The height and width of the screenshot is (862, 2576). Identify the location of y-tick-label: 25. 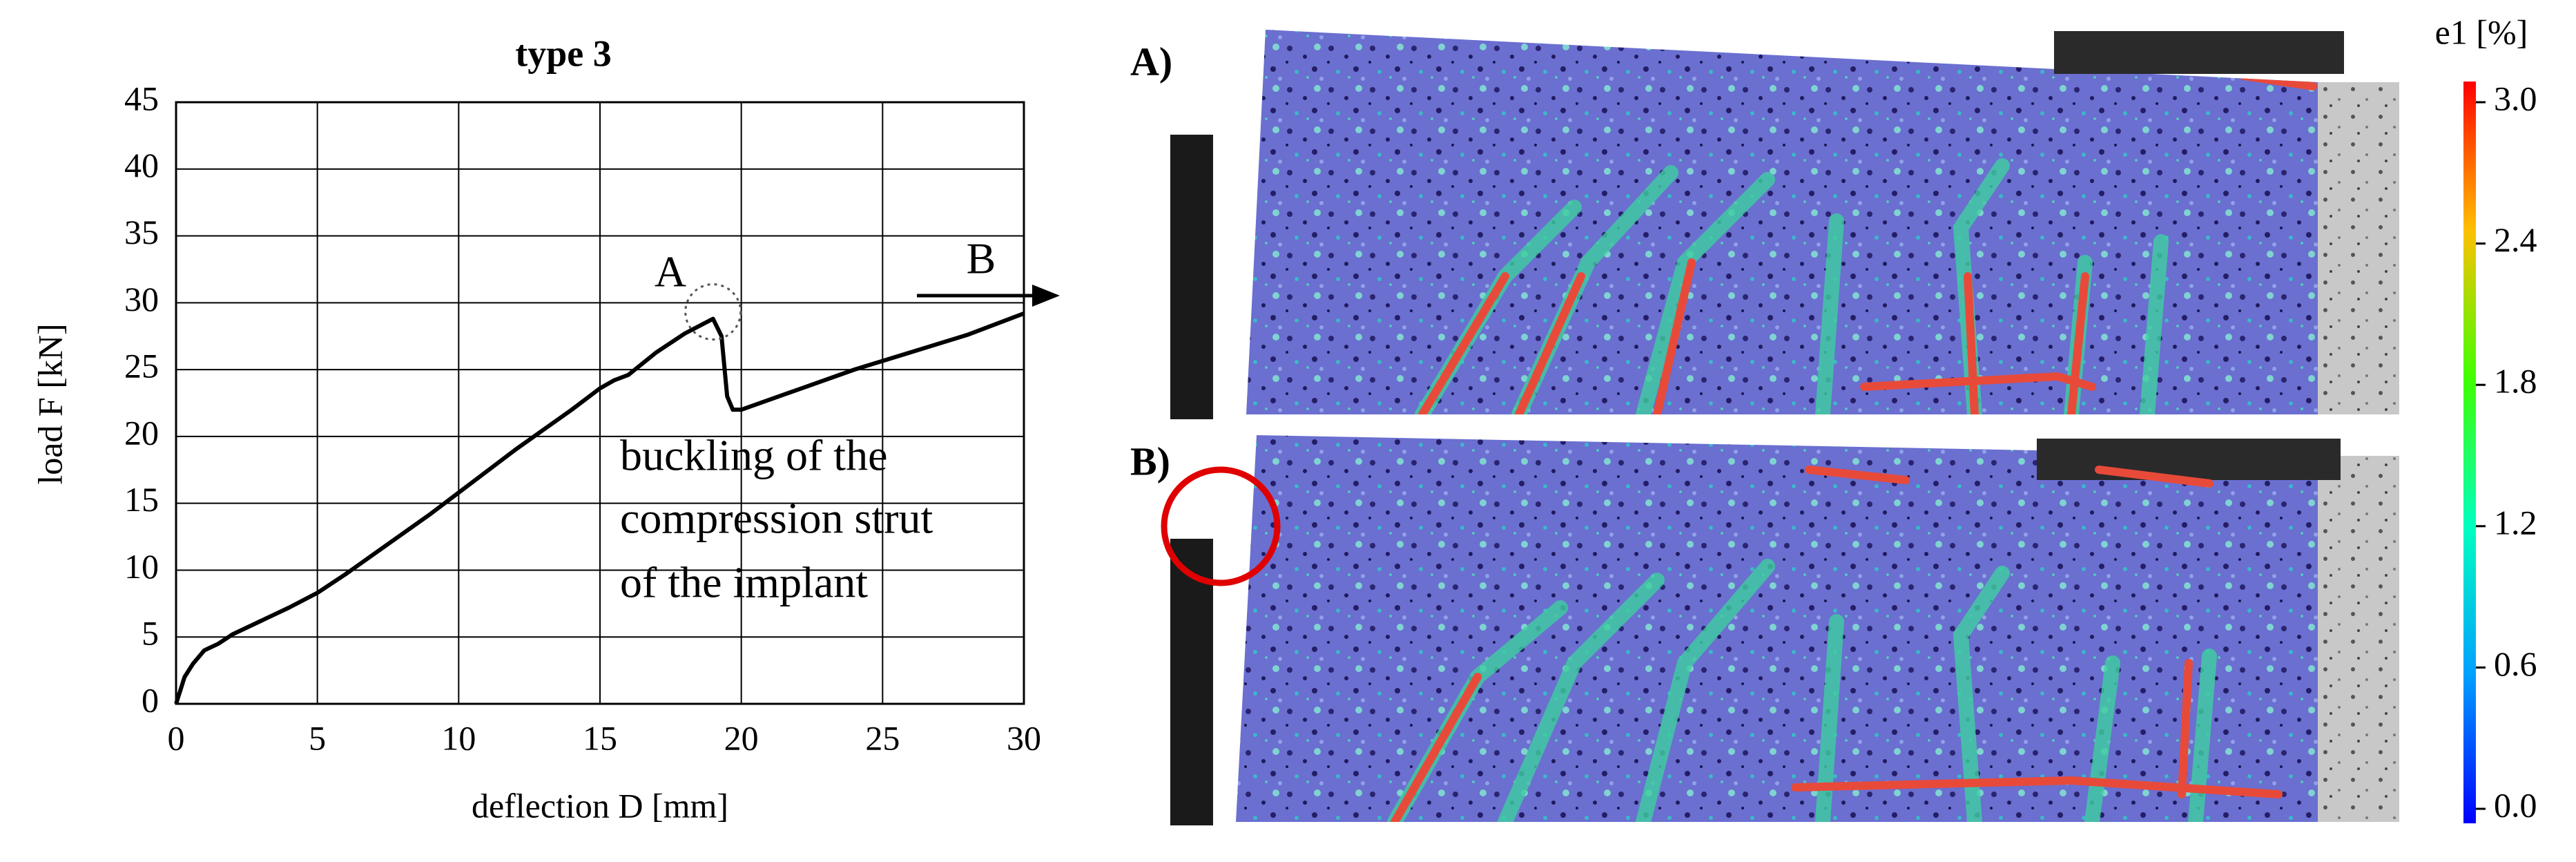
(141, 366).